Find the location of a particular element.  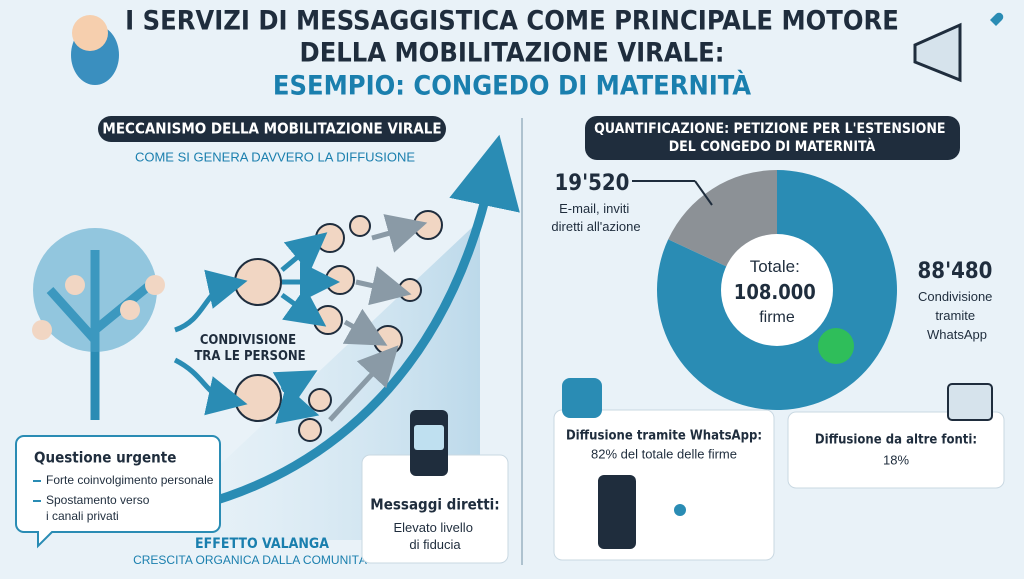

box-text: Elevato livello di fiducia is located at coordinates (434, 536).